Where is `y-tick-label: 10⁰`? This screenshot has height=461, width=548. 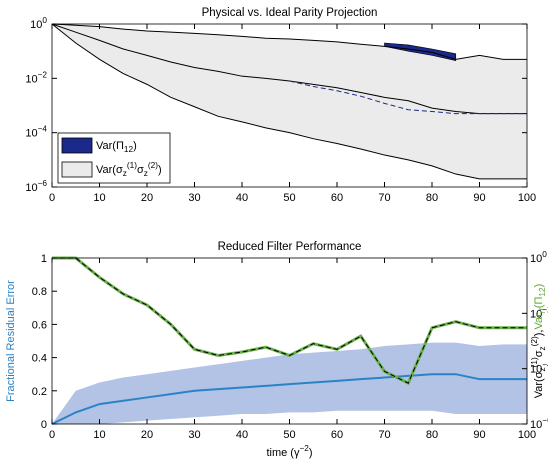
y-tick-label: 10⁰ is located at coordinates (38, 23).